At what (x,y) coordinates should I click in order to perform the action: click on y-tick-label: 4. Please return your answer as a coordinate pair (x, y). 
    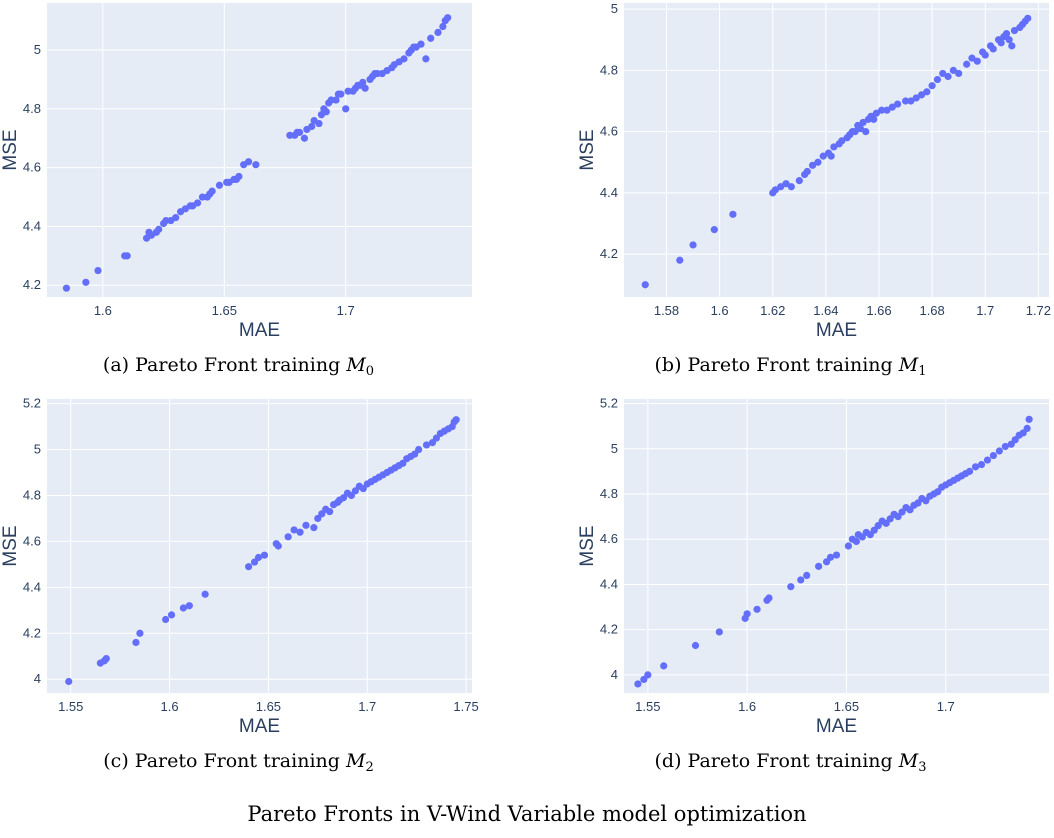
    Looking at the image, I should click on (37, 678).